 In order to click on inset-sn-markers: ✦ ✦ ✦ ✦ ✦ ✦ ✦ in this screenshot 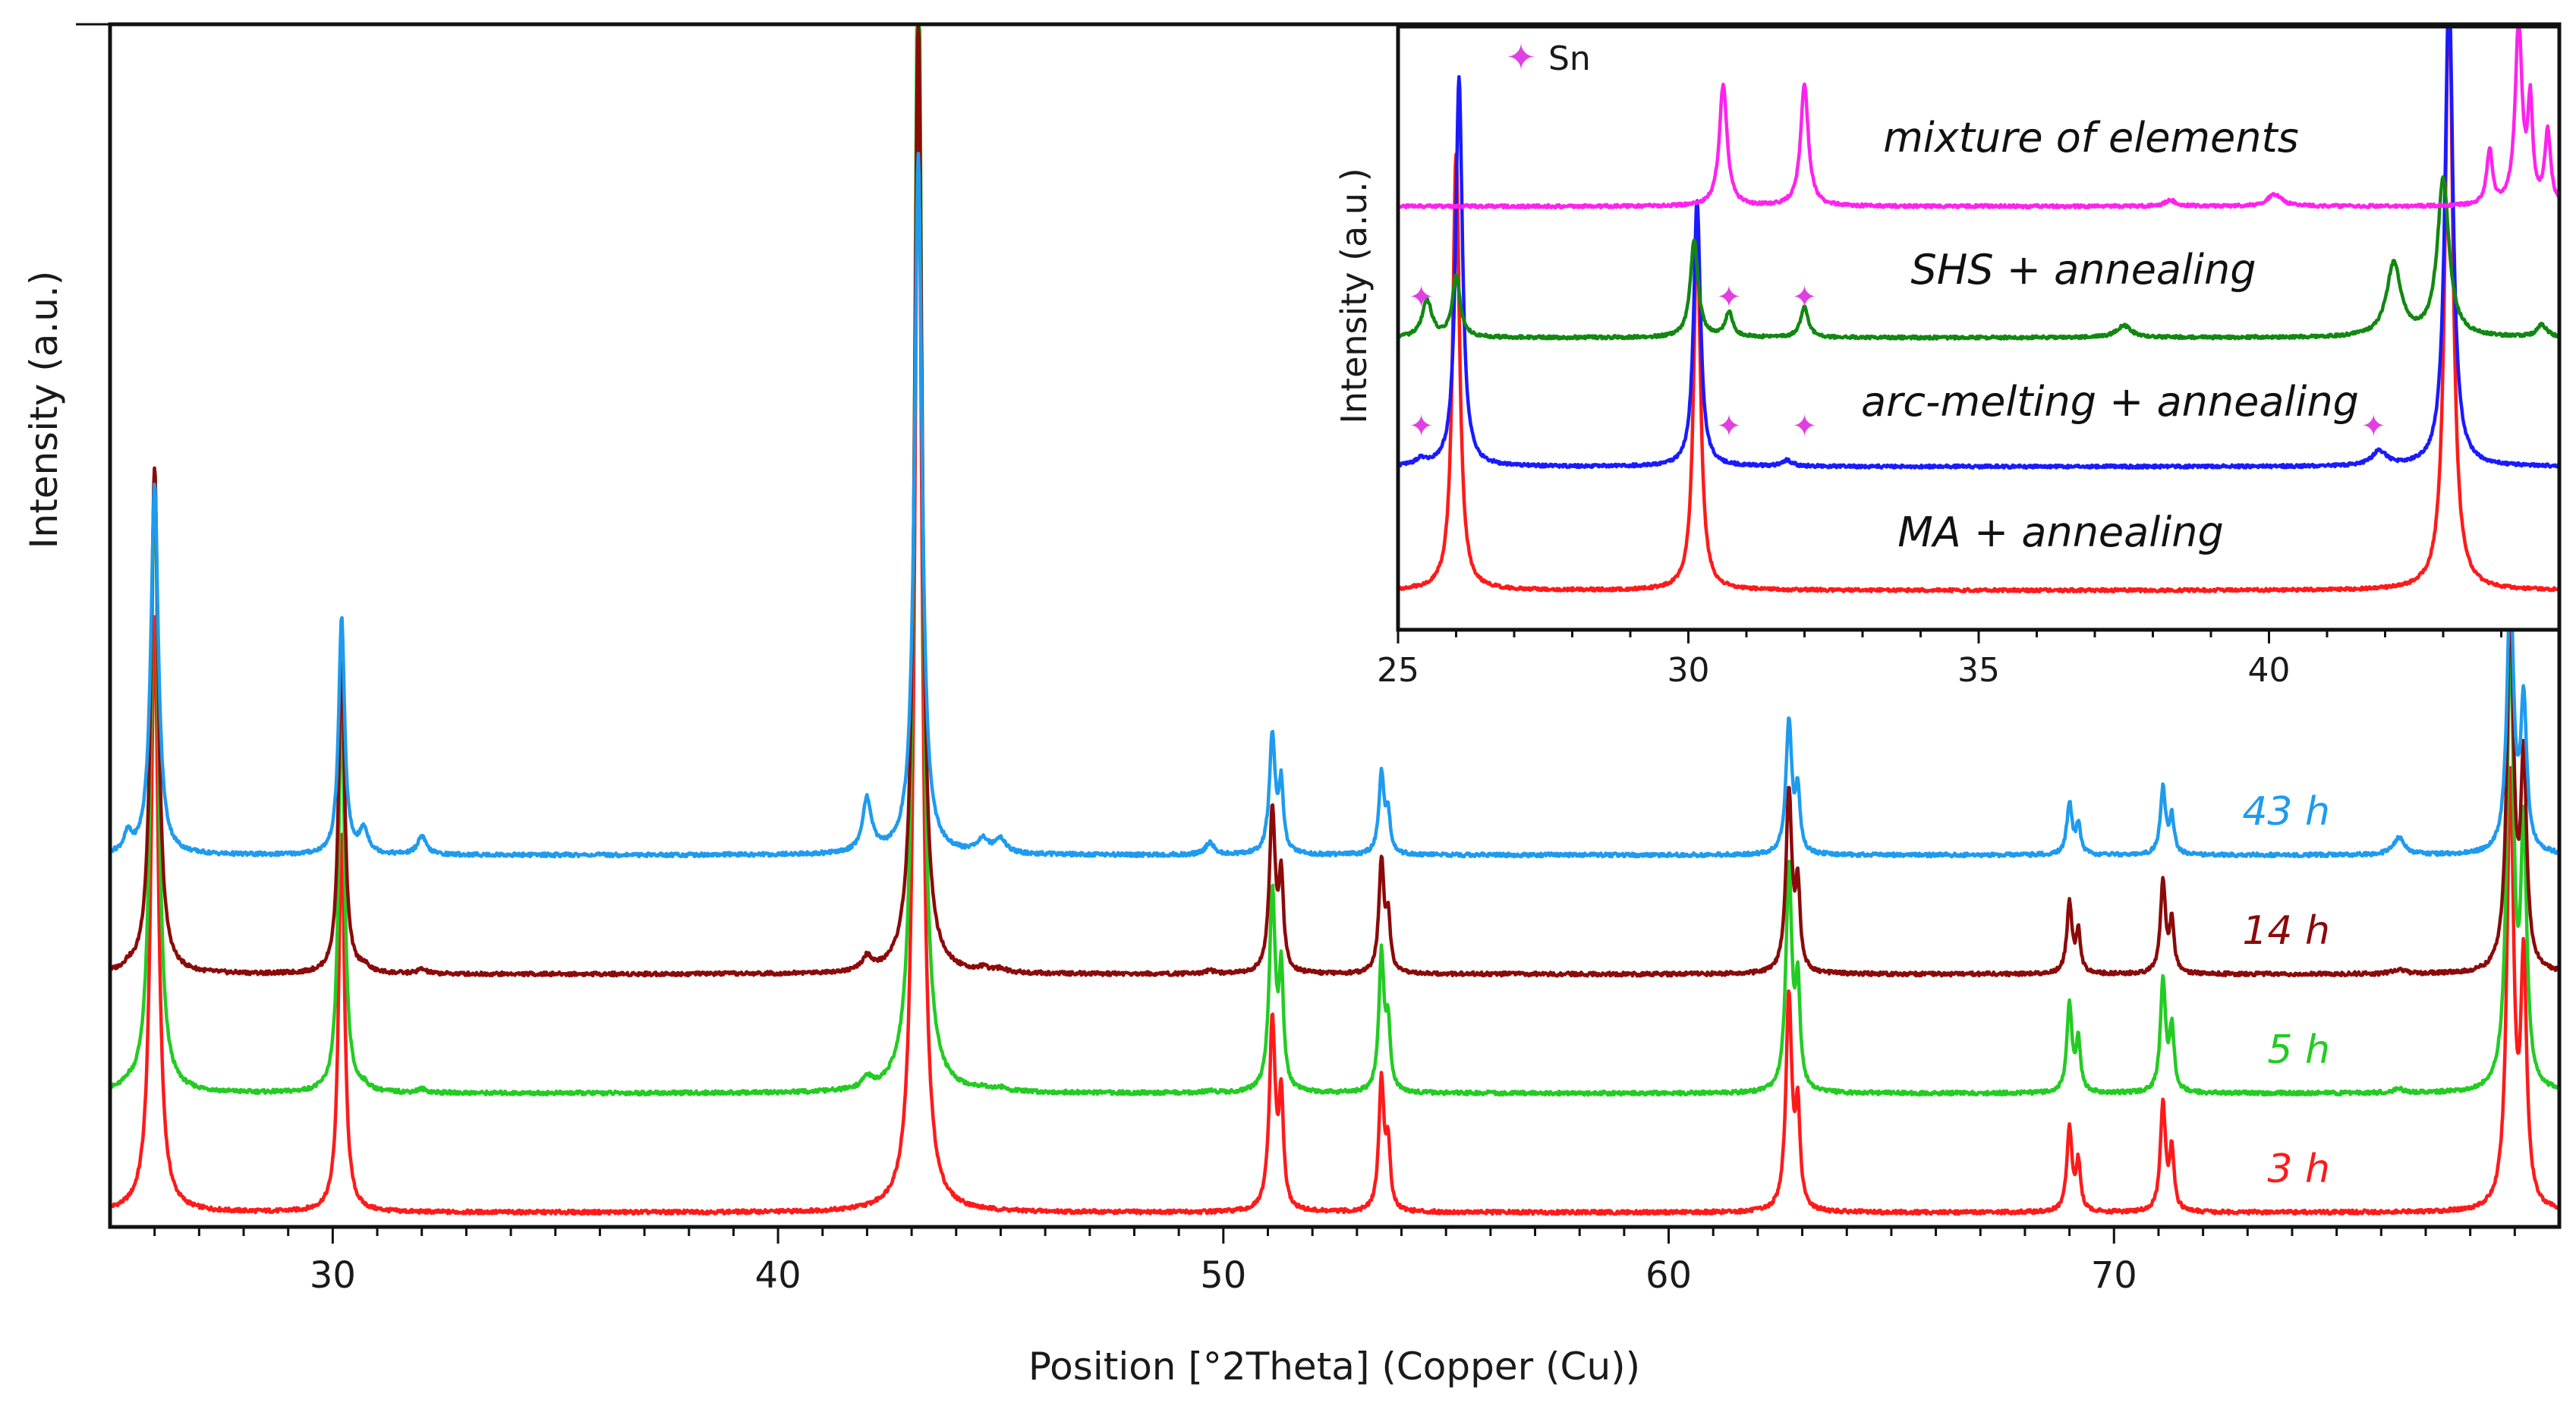, I will do `click(1897, 362)`.